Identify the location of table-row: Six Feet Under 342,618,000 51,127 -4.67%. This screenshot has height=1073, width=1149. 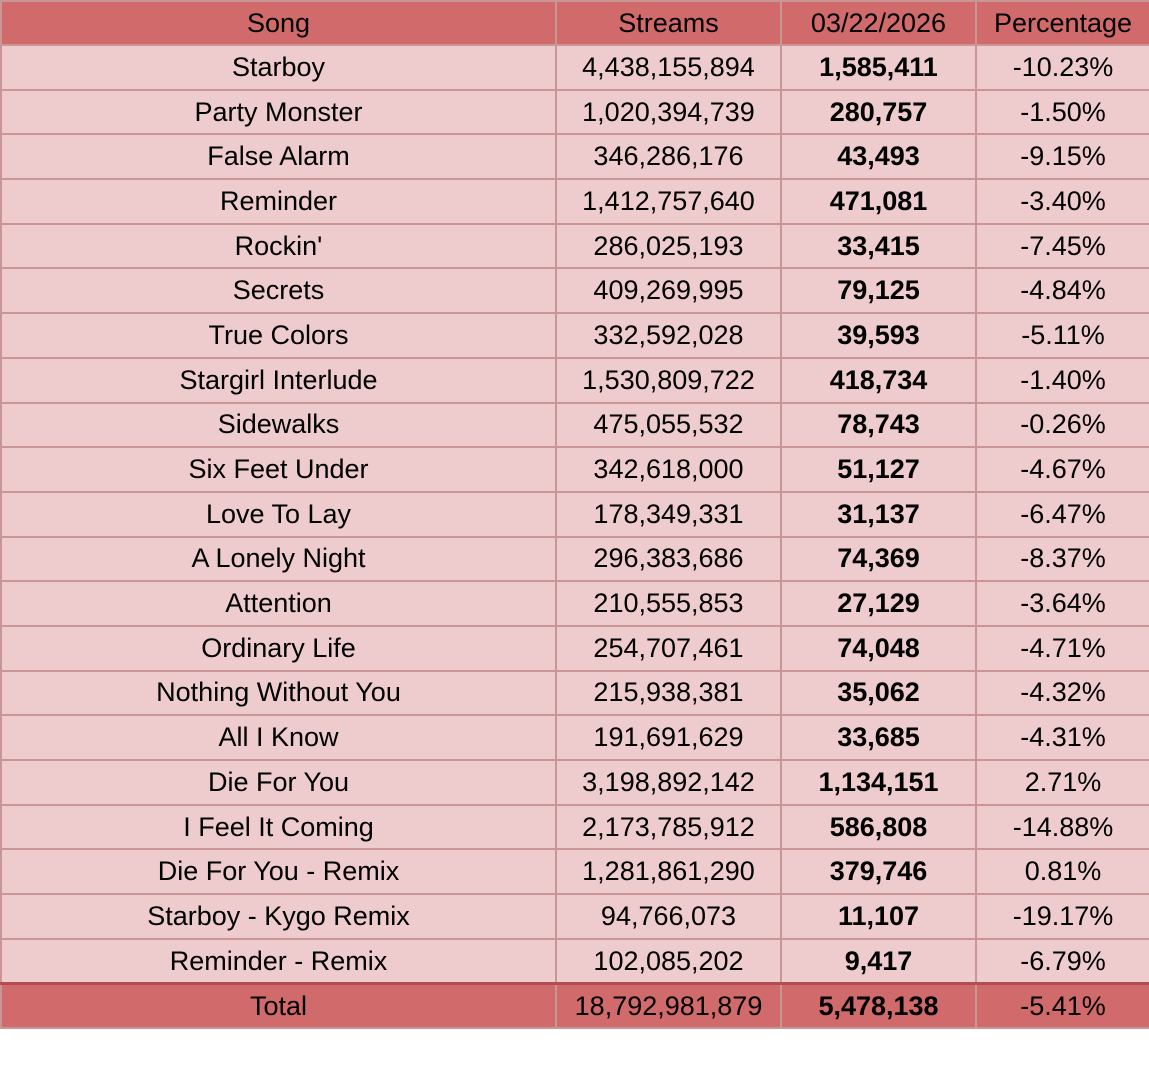
(574, 469).